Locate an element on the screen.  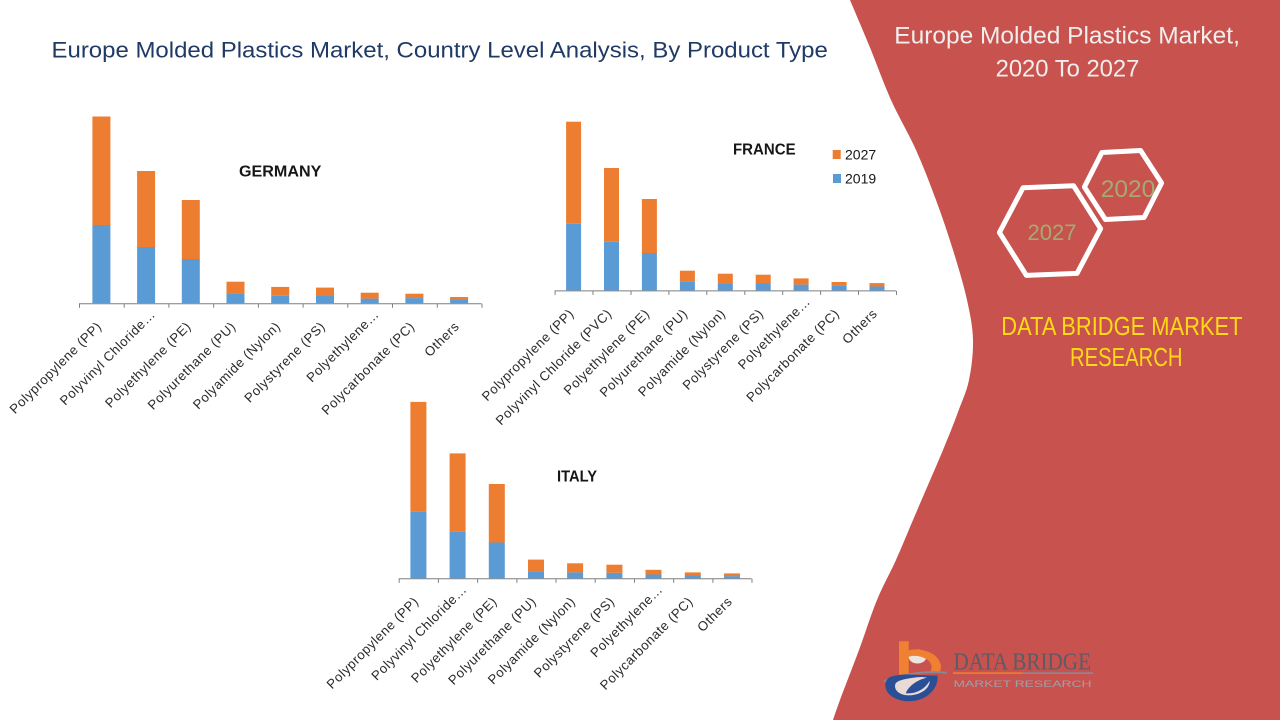
svg-text: 2020 is located at coordinates (1128, 189).